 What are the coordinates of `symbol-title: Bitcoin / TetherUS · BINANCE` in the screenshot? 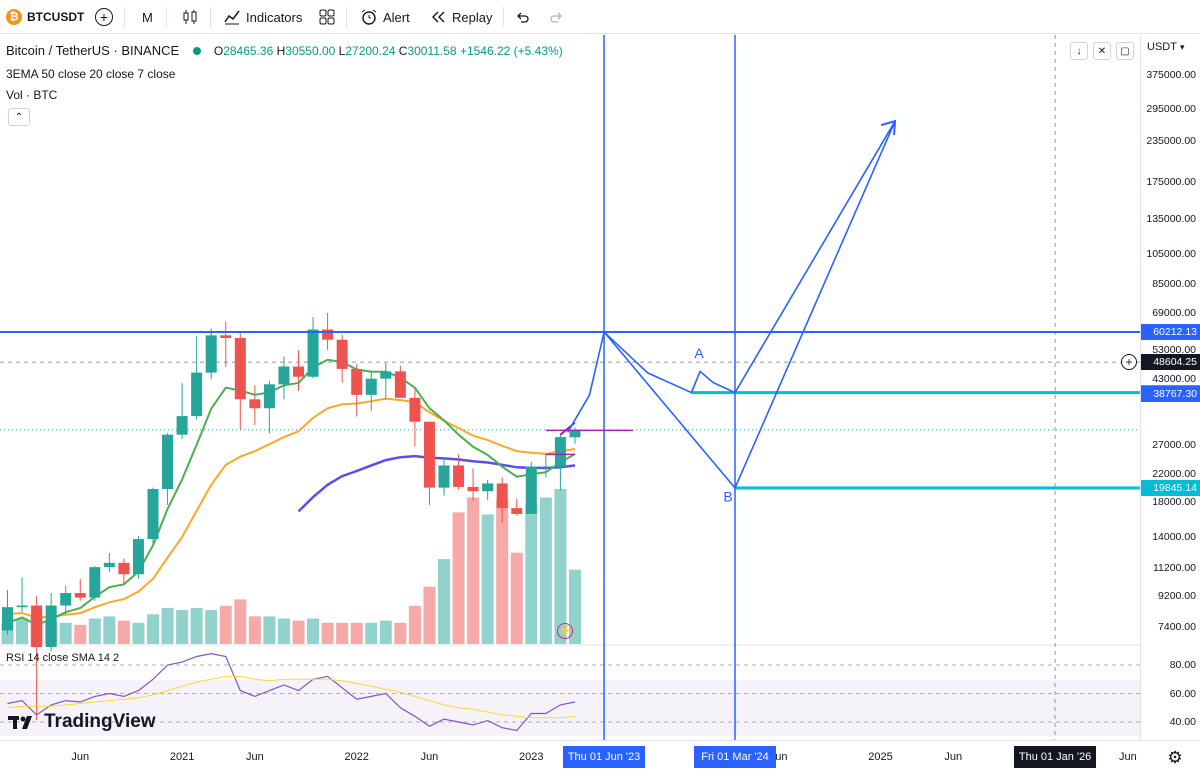 It's located at (93, 50).